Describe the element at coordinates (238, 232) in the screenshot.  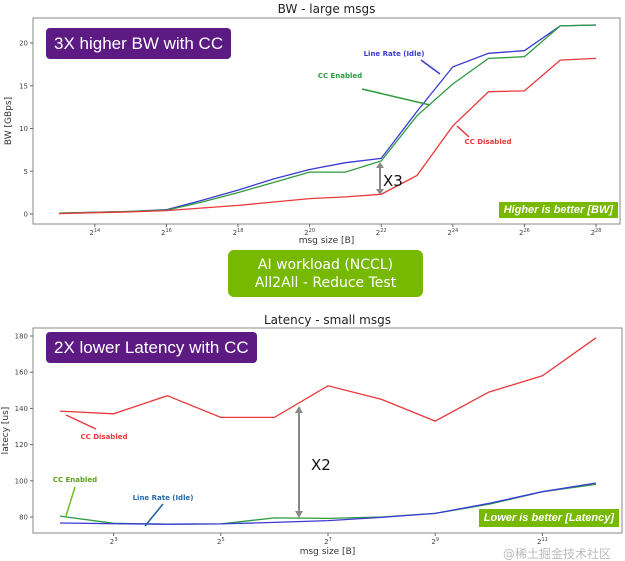
I see `x-tick-label: 218` at that location.